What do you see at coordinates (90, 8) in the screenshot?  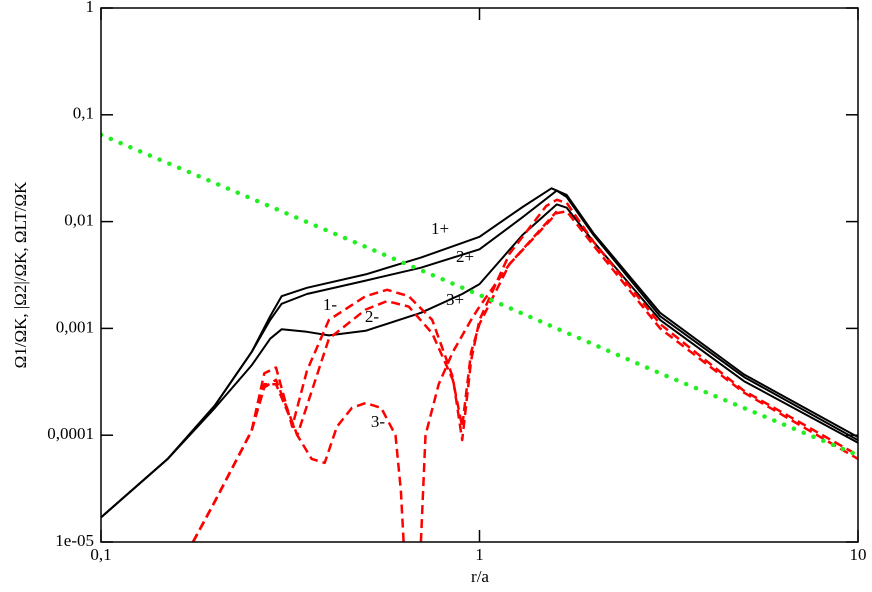 I see `y-tick-label: 1` at bounding box center [90, 8].